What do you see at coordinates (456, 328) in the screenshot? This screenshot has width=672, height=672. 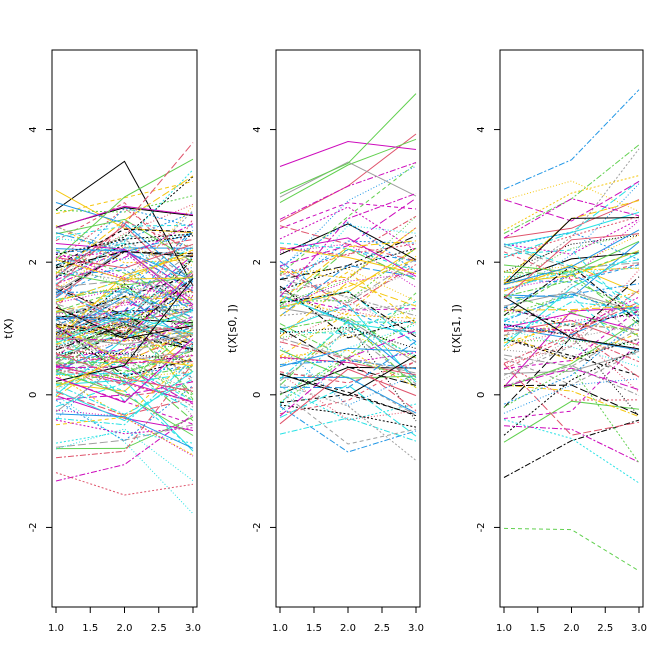 I see `y-axis-label: t(X[s1, ])` at bounding box center [456, 328].